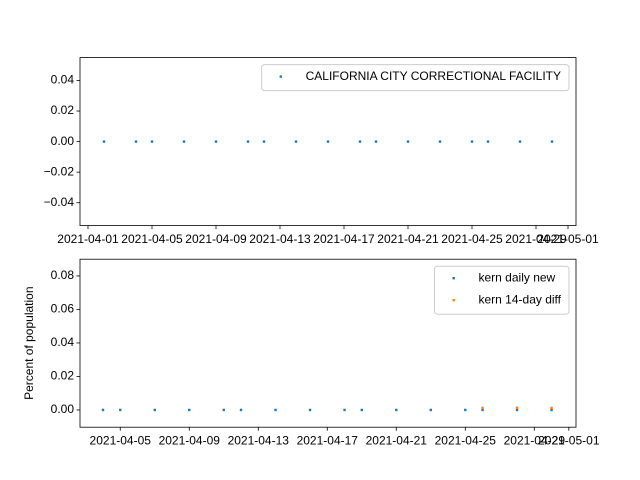 This screenshot has height=480, width=640. What do you see at coordinates (520, 299) in the screenshot?
I see `legend-label: kern 14-day diff` at bounding box center [520, 299].